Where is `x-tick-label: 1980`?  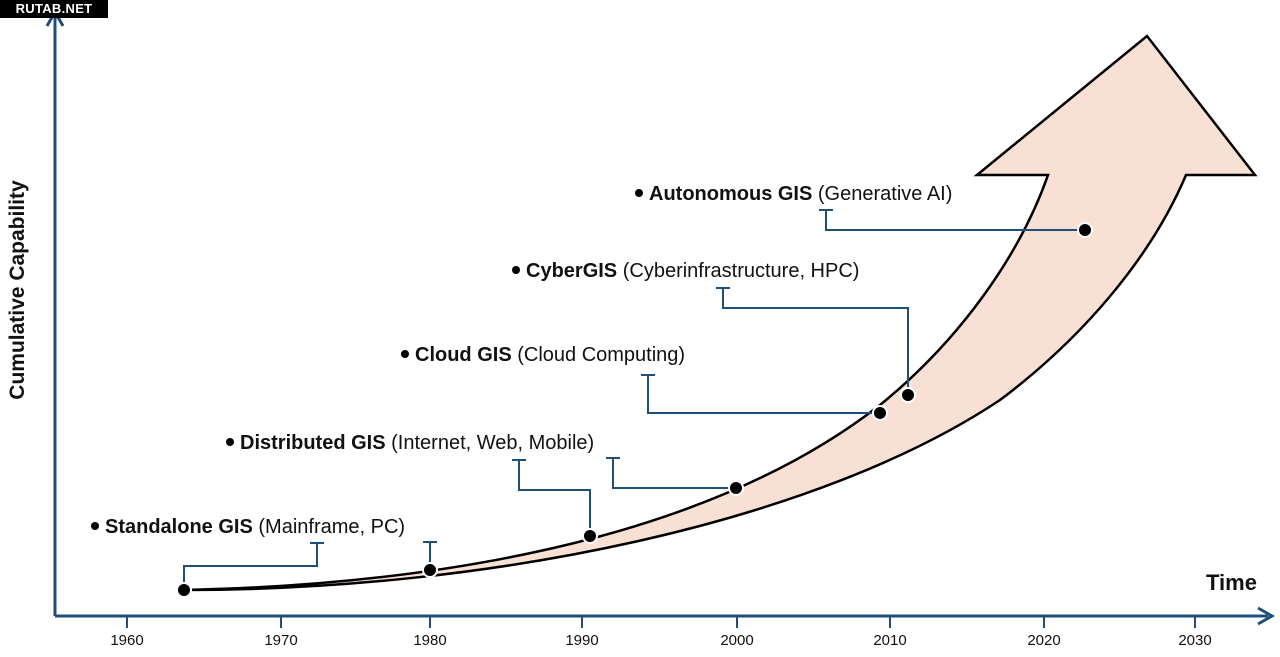 x-tick-label: 1980 is located at coordinates (430, 640).